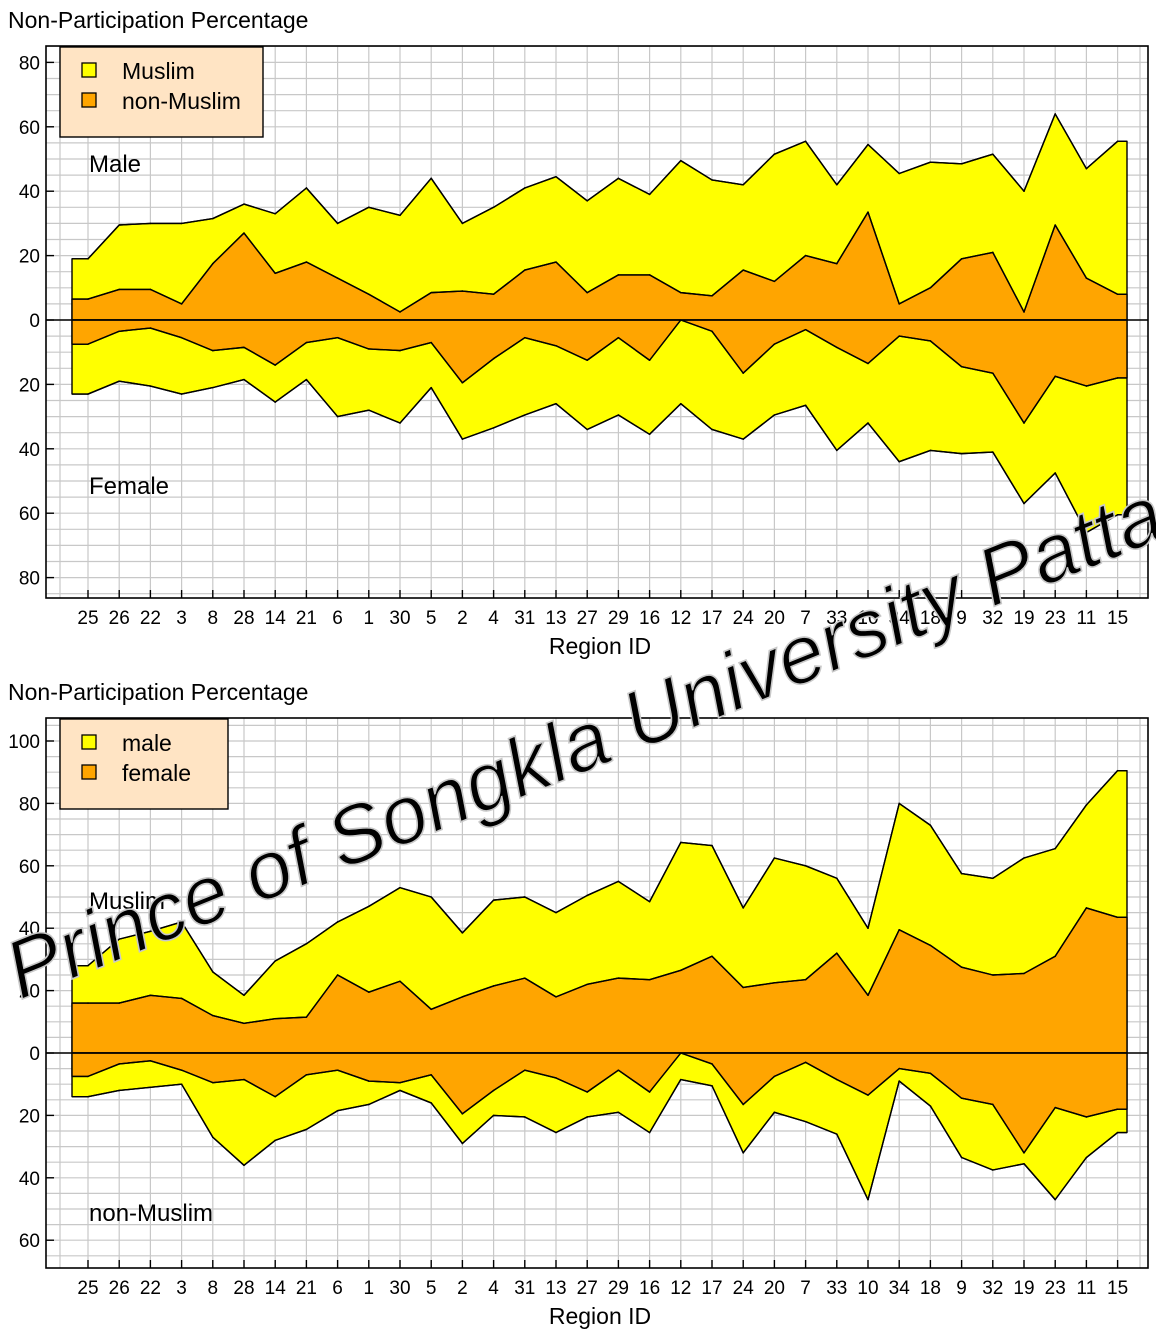 Image resolution: width=1156 pixels, height=1329 pixels. Describe the element at coordinates (158, 71) in the screenshot. I see `legend-label-muslim: Muslim` at that location.